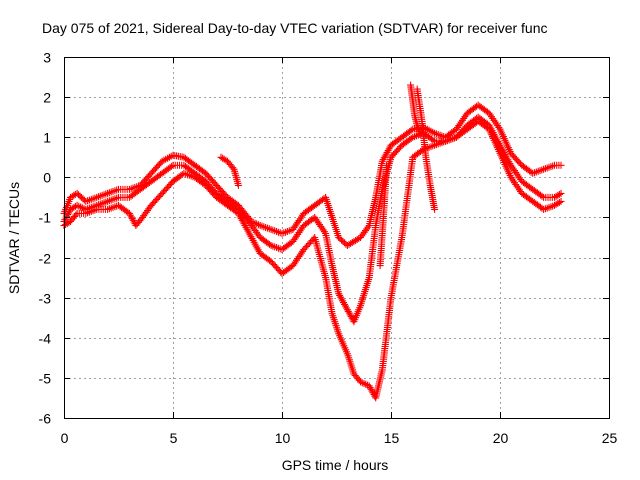 The image size is (640, 480). What do you see at coordinates (501, 438) in the screenshot?
I see `x-tick-label: 20` at bounding box center [501, 438].